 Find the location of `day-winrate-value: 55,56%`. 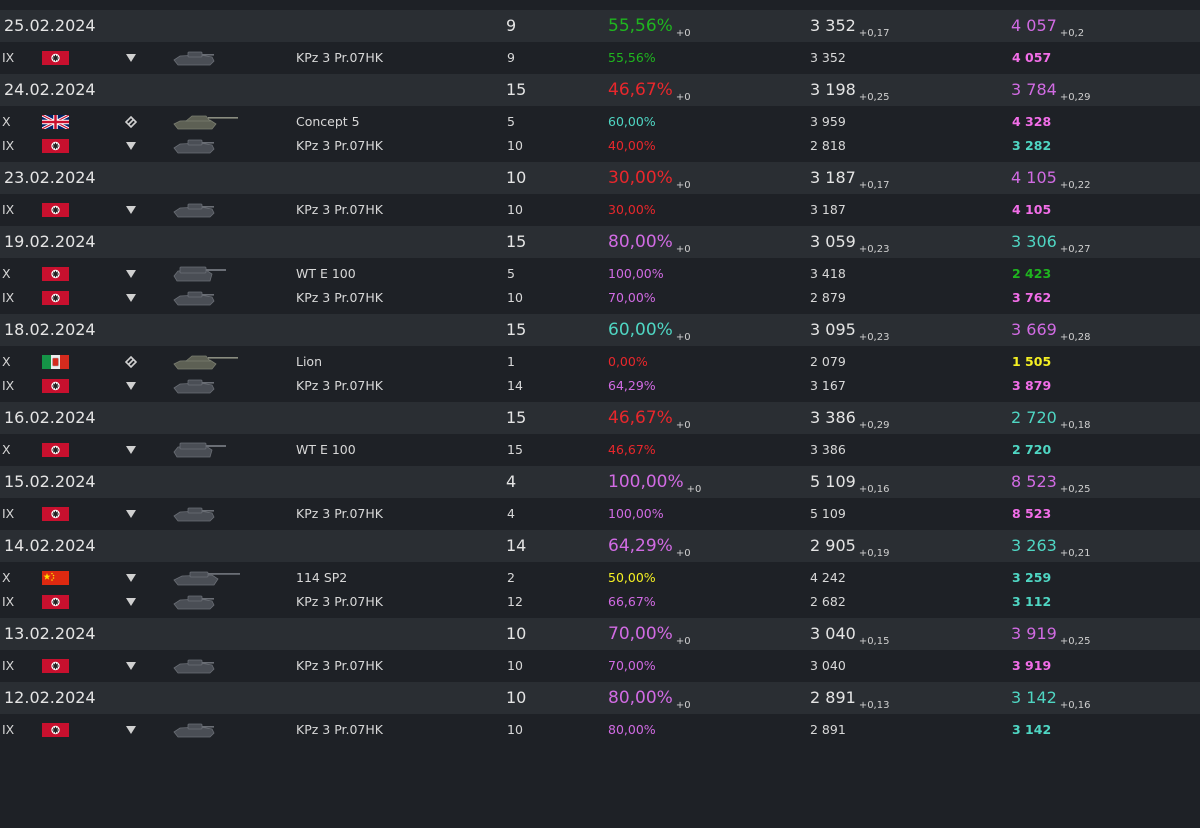

day-winrate-value: 55,56% is located at coordinates (640, 26).